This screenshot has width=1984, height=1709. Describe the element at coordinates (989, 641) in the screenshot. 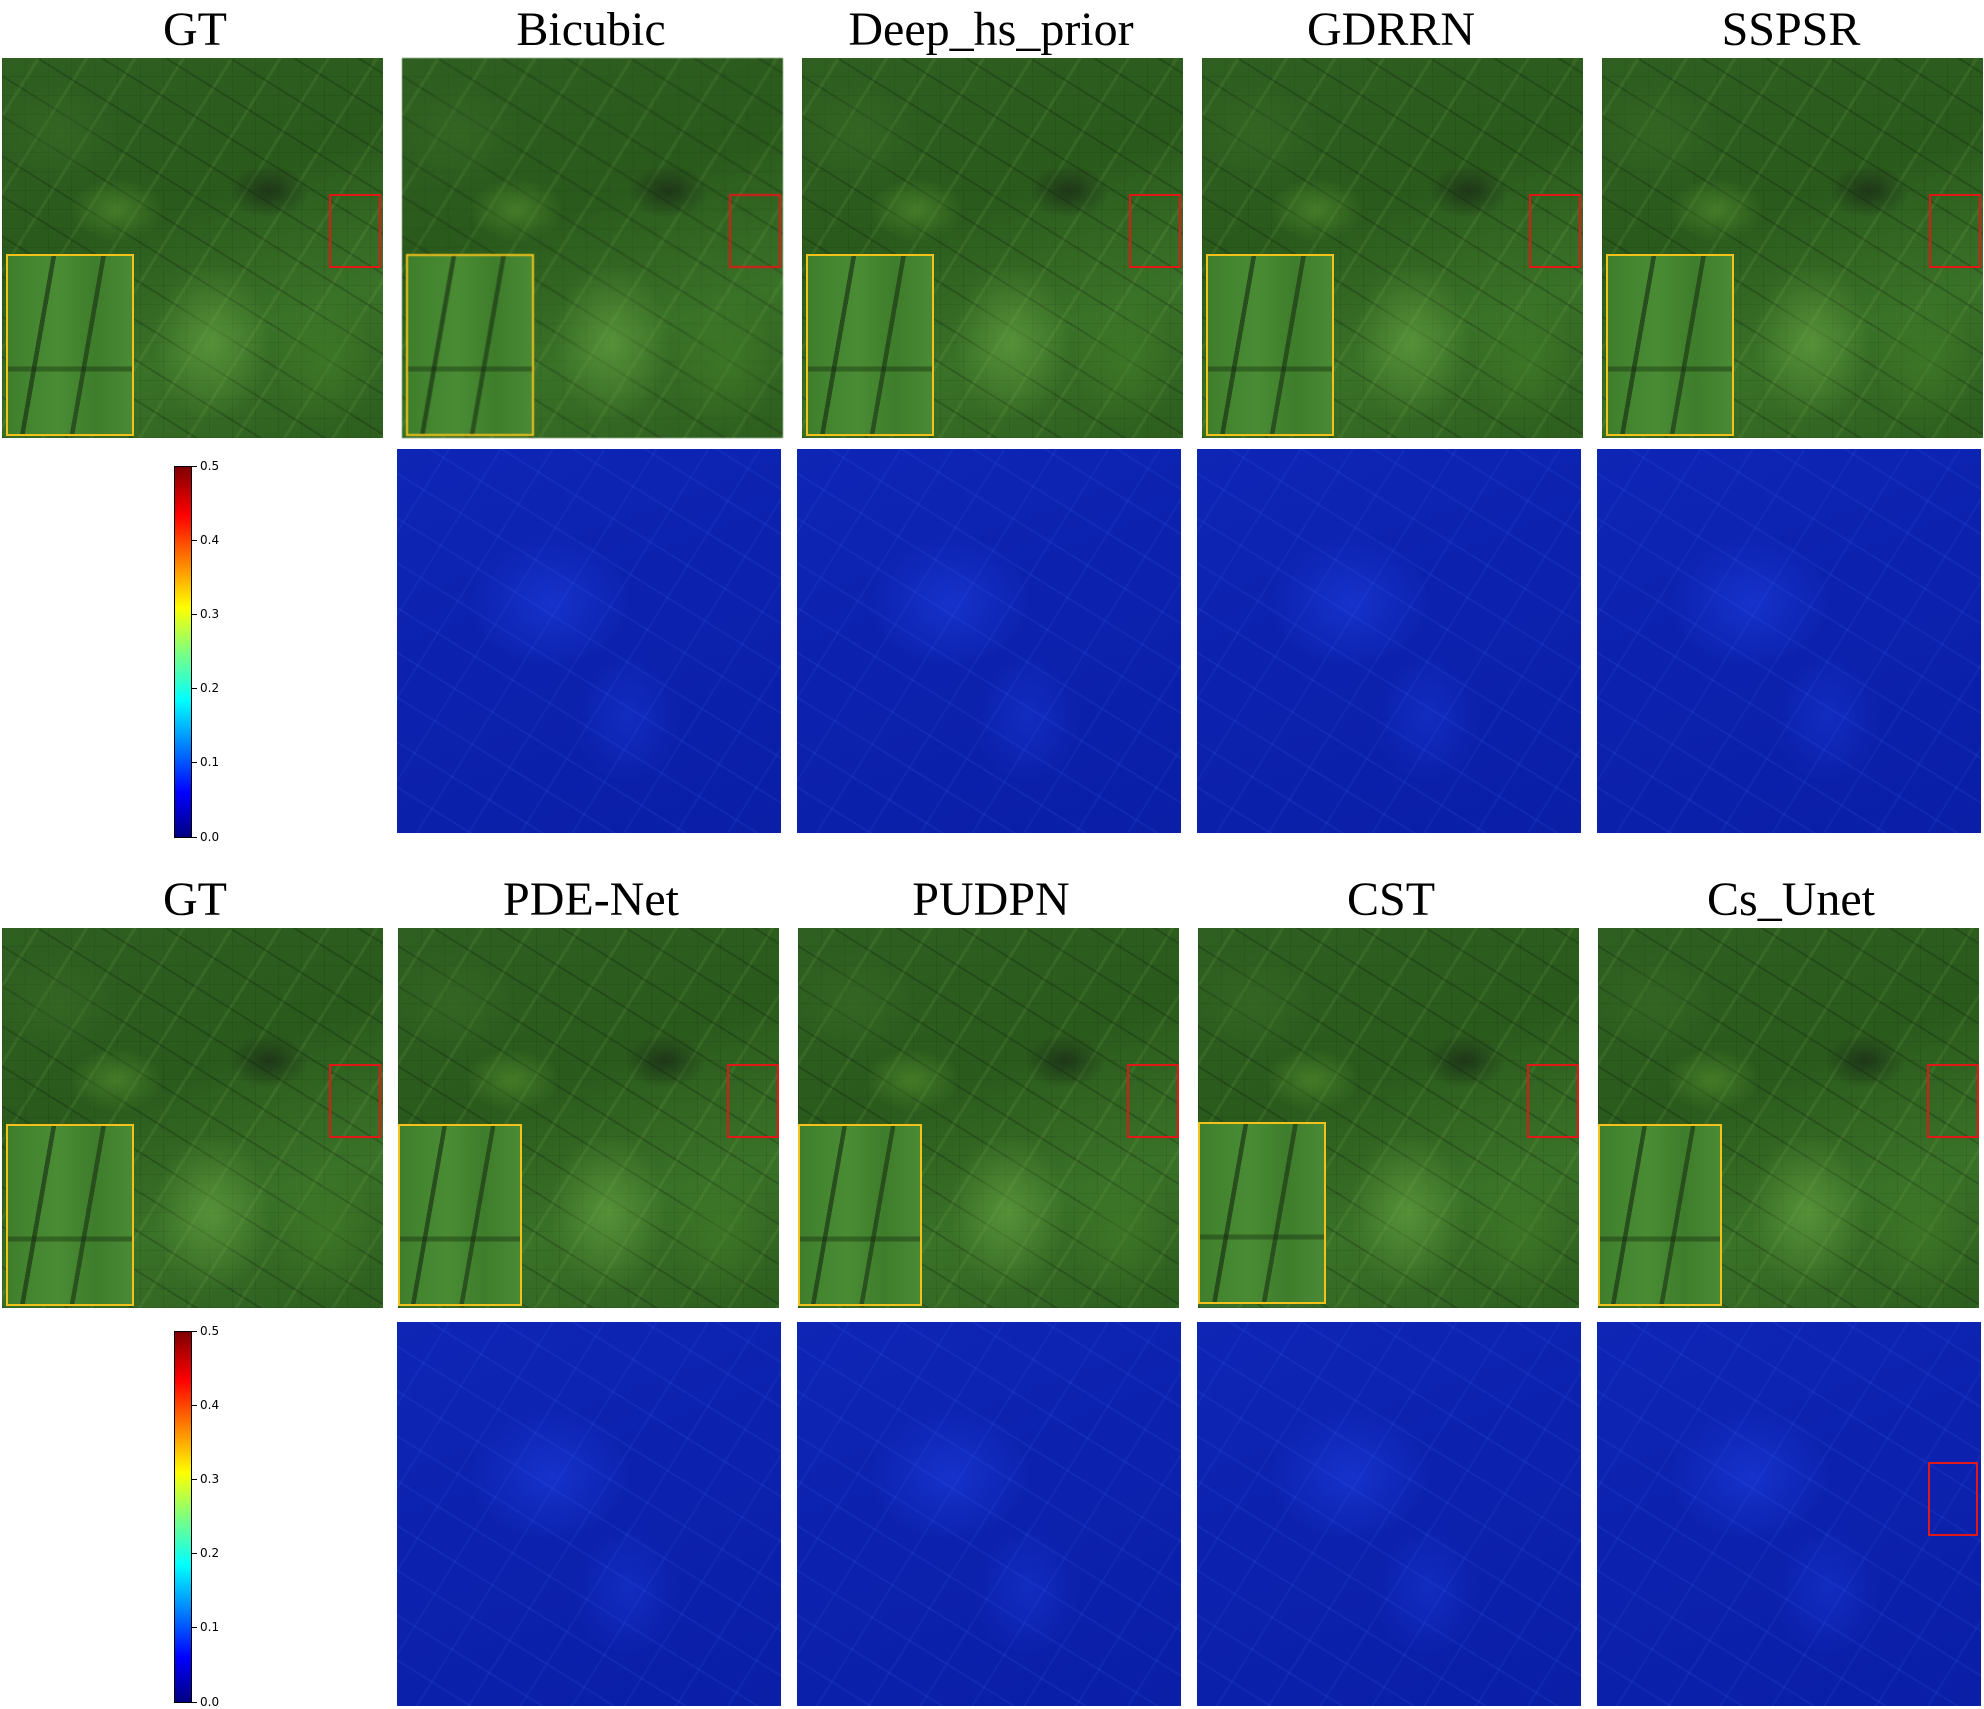

I see `error-map-deep-hs-prior` at that location.